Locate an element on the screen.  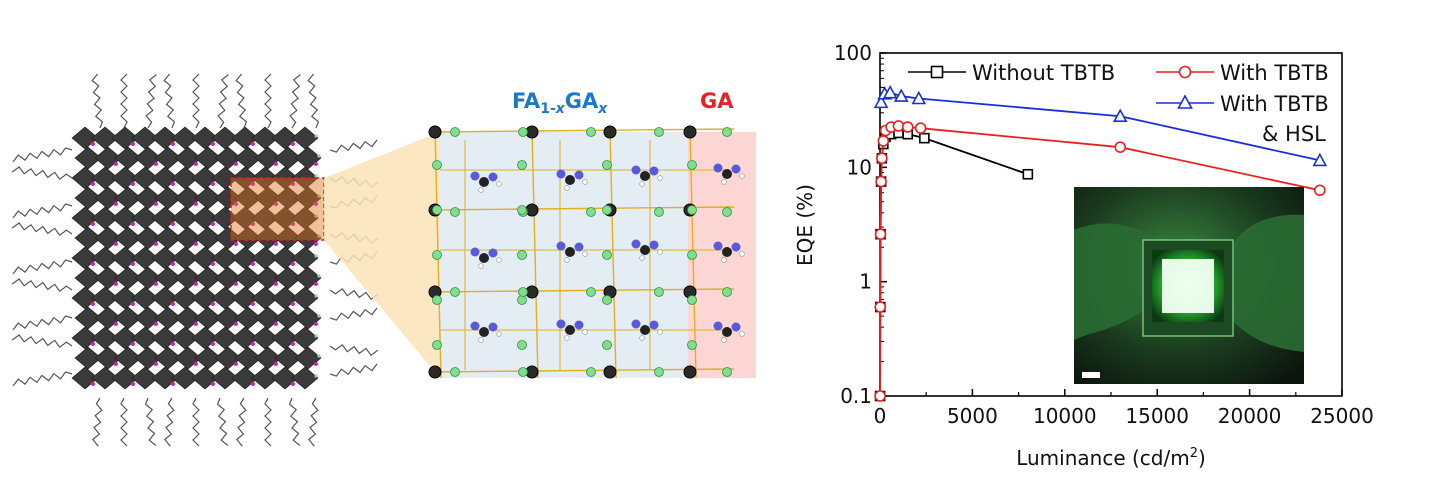
left-glove is located at coordinates (1117, 281).